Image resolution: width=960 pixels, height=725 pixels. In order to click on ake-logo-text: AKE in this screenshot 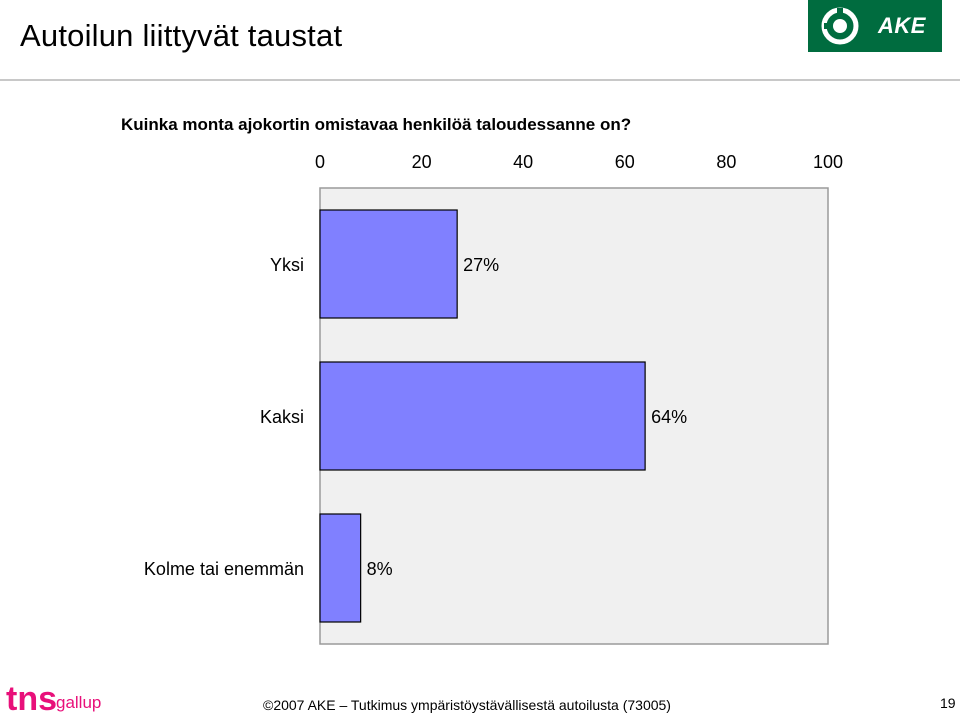, I will do `click(902, 25)`.